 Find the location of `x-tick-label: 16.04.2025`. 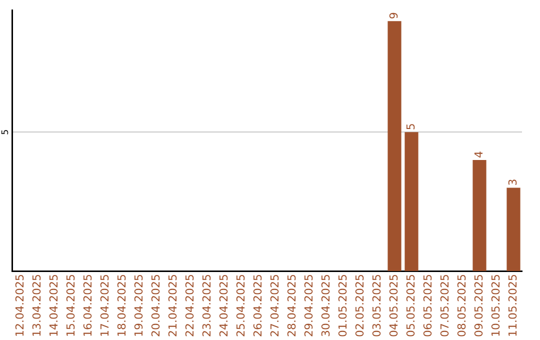

x-tick-label: 16.04.2025 is located at coordinates (87, 306).